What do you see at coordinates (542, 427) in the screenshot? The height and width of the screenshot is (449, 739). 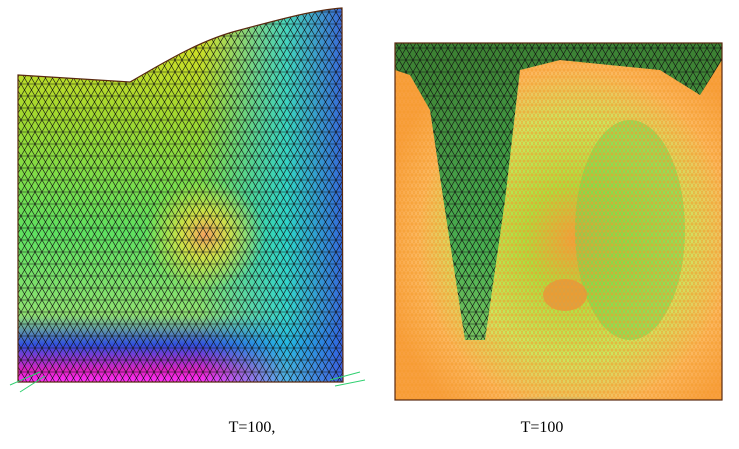 I see `caption: T=100` at bounding box center [542, 427].